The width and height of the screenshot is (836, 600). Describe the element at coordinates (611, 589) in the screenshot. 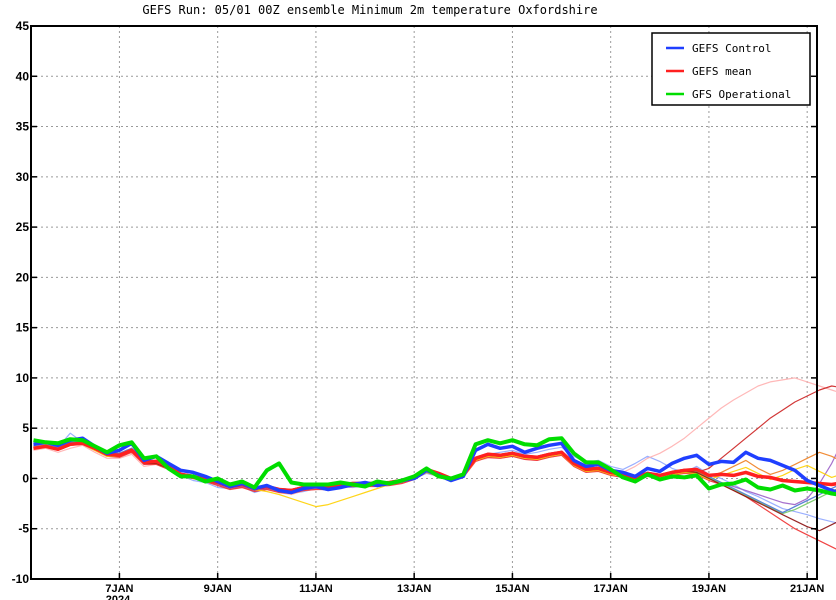

I see `x-tick-label: 17JAN` at that location.